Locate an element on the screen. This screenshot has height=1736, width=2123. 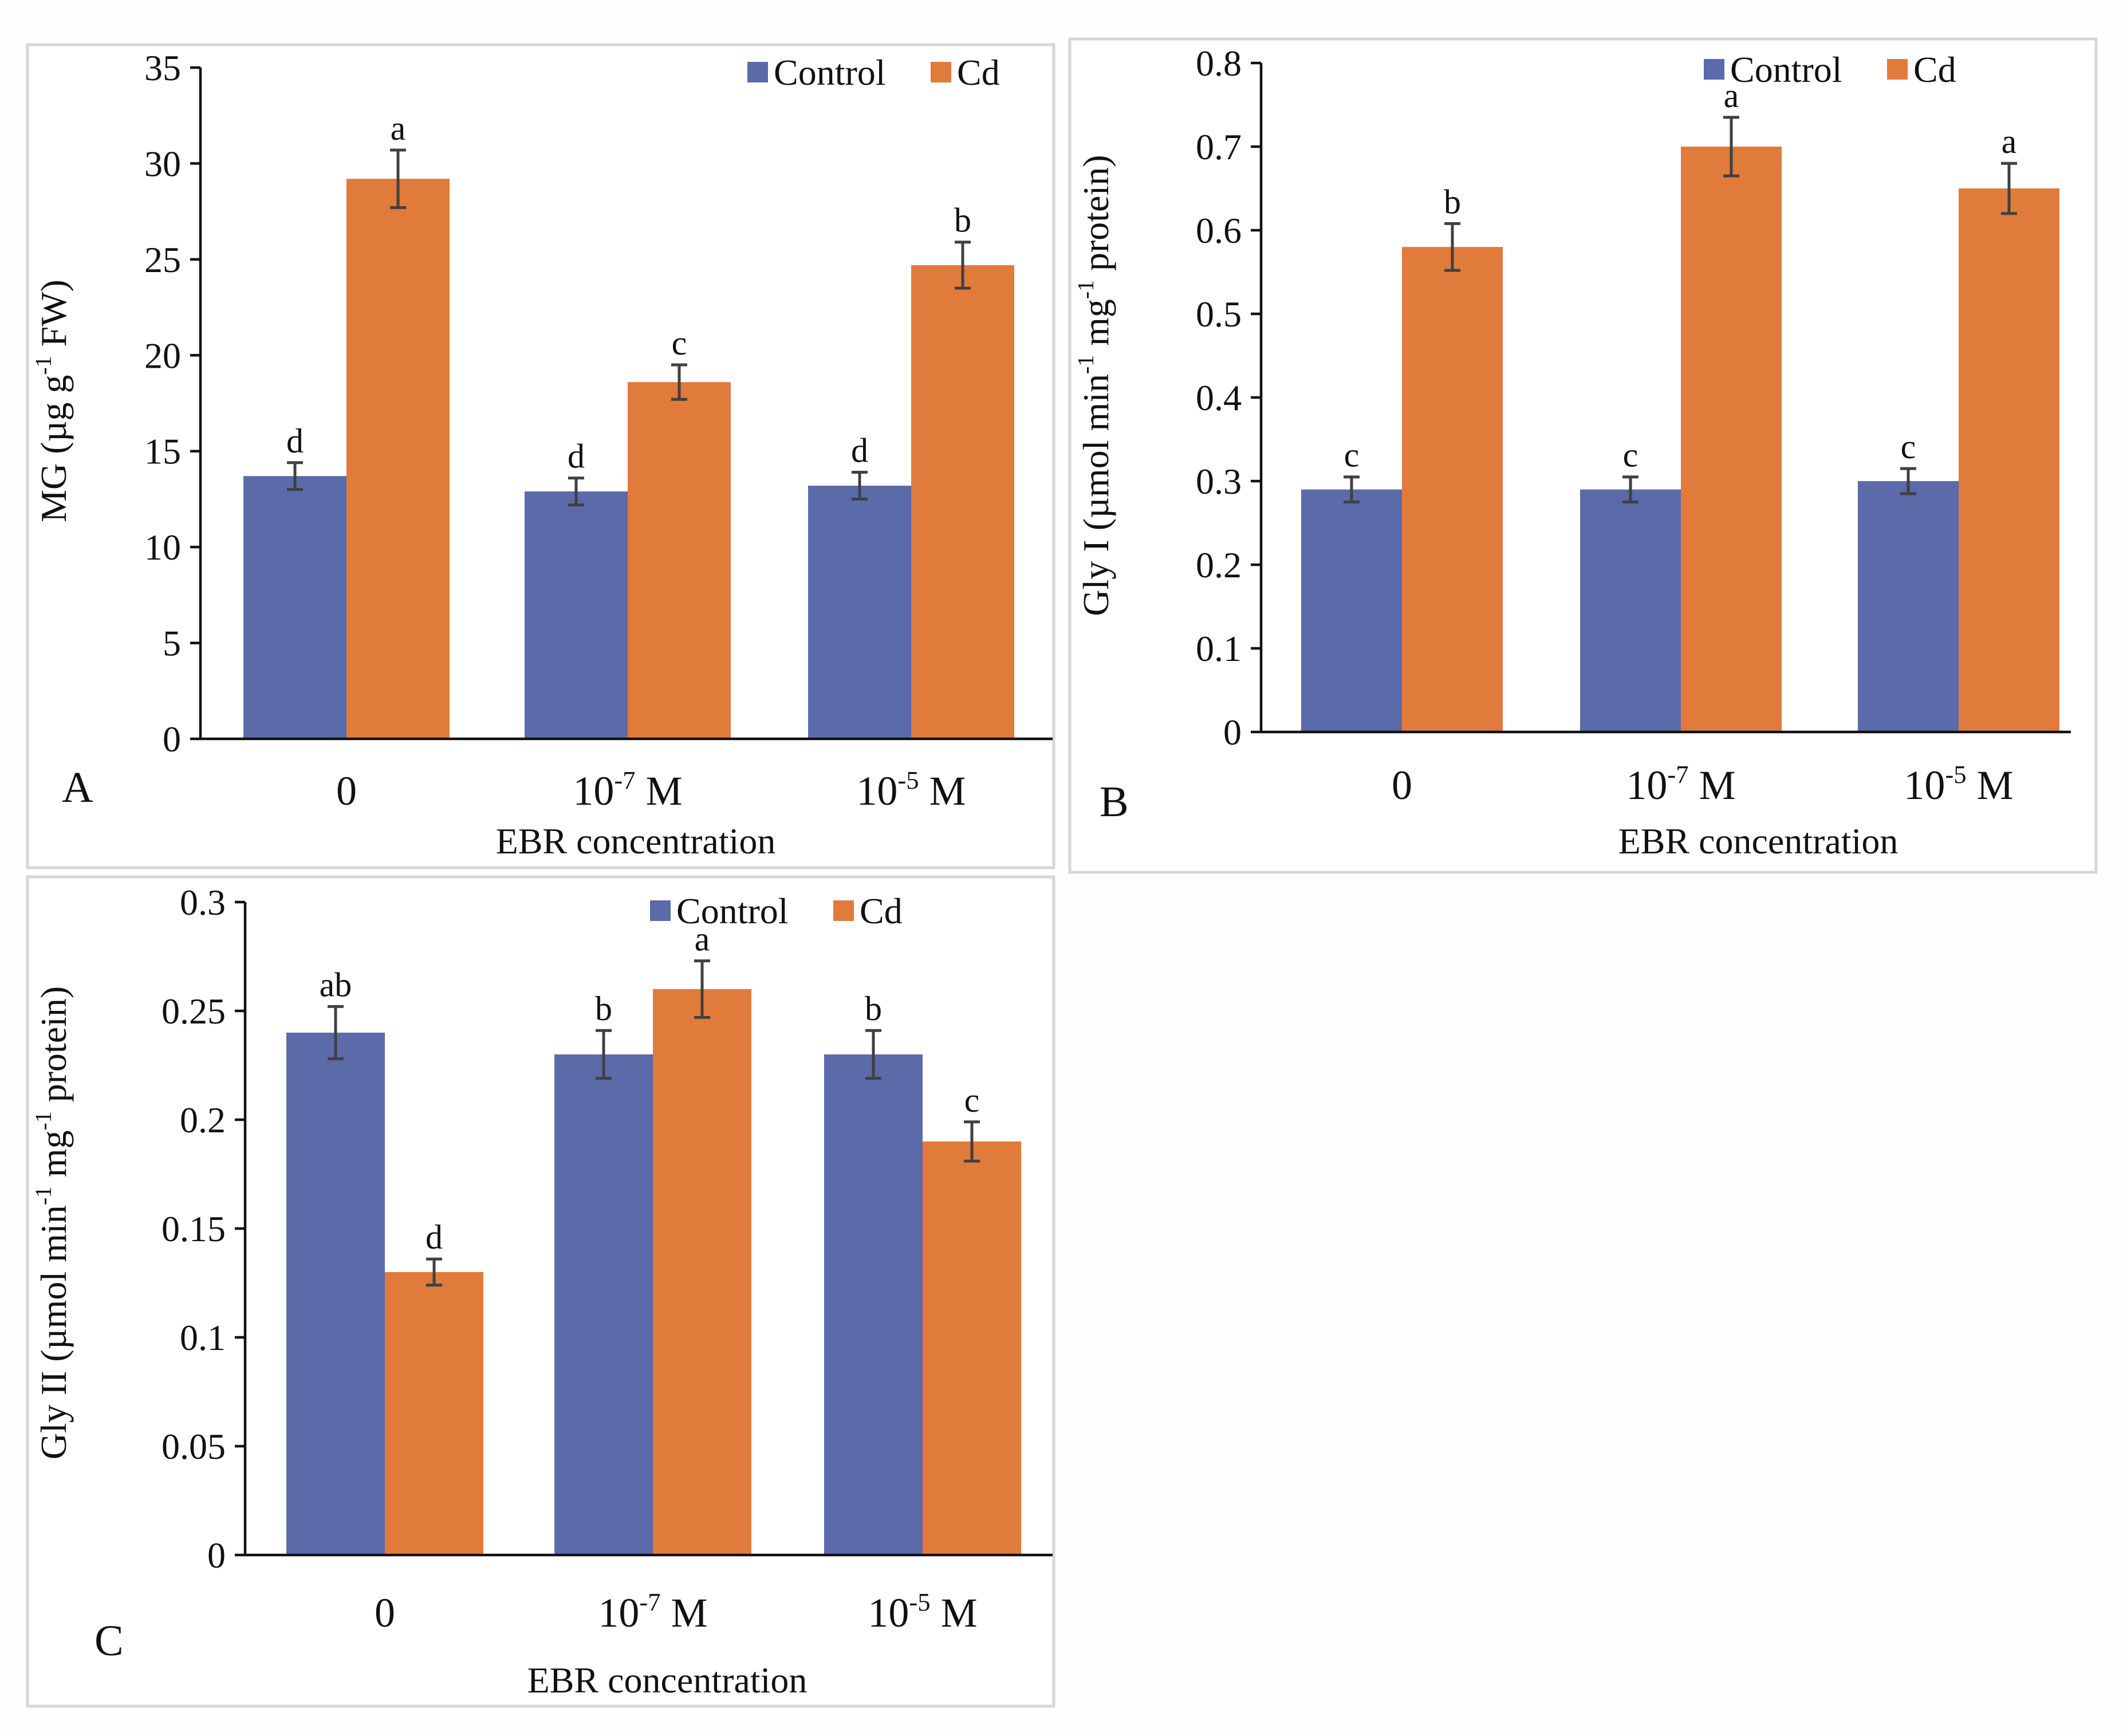
legend: Control Cd is located at coordinates (873, 72).